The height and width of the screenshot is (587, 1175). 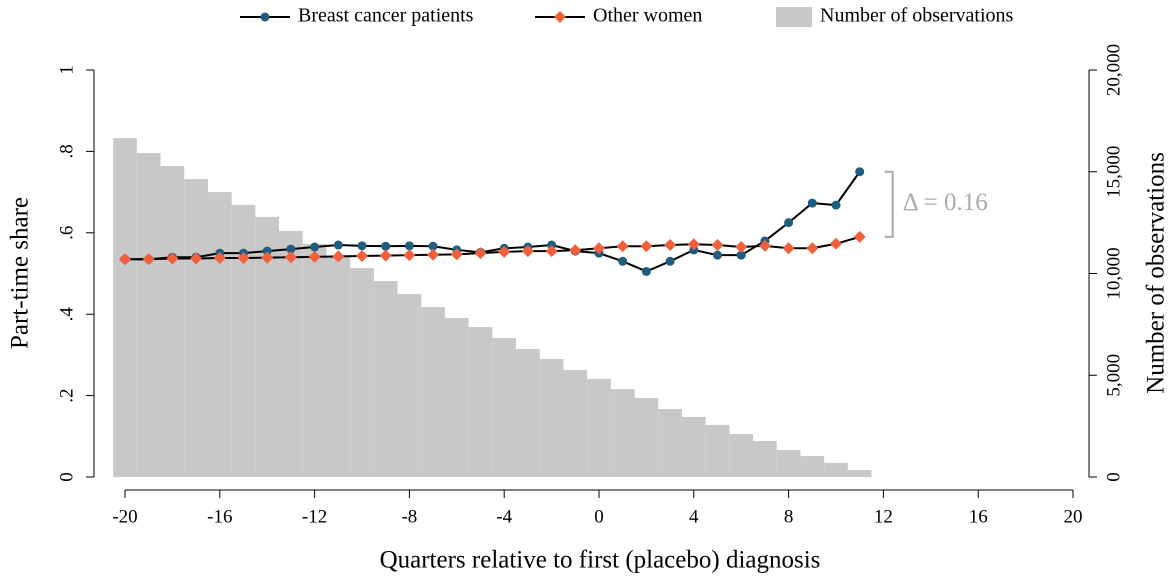 What do you see at coordinates (124, 516) in the screenshot?
I see `x-tick-label: -20` at bounding box center [124, 516].